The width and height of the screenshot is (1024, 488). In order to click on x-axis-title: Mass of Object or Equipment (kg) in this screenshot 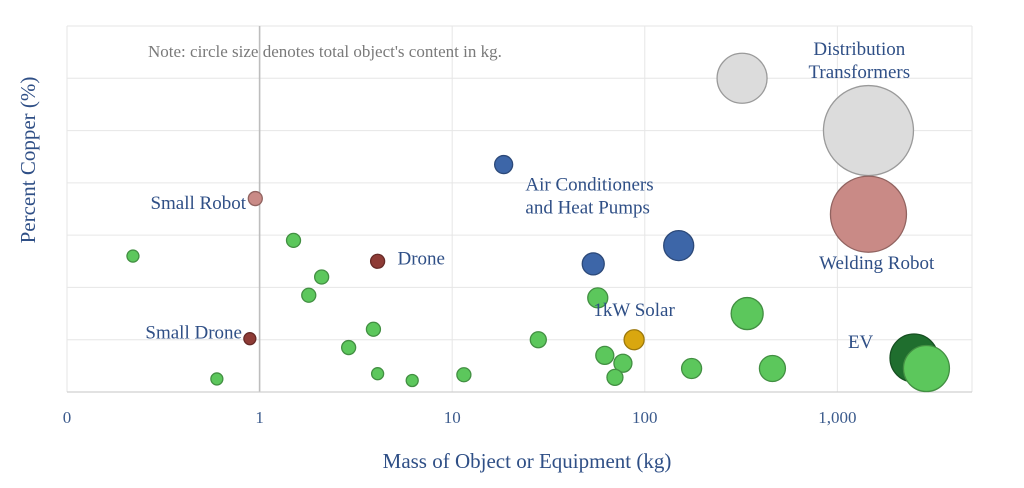, I will do `click(527, 461)`.